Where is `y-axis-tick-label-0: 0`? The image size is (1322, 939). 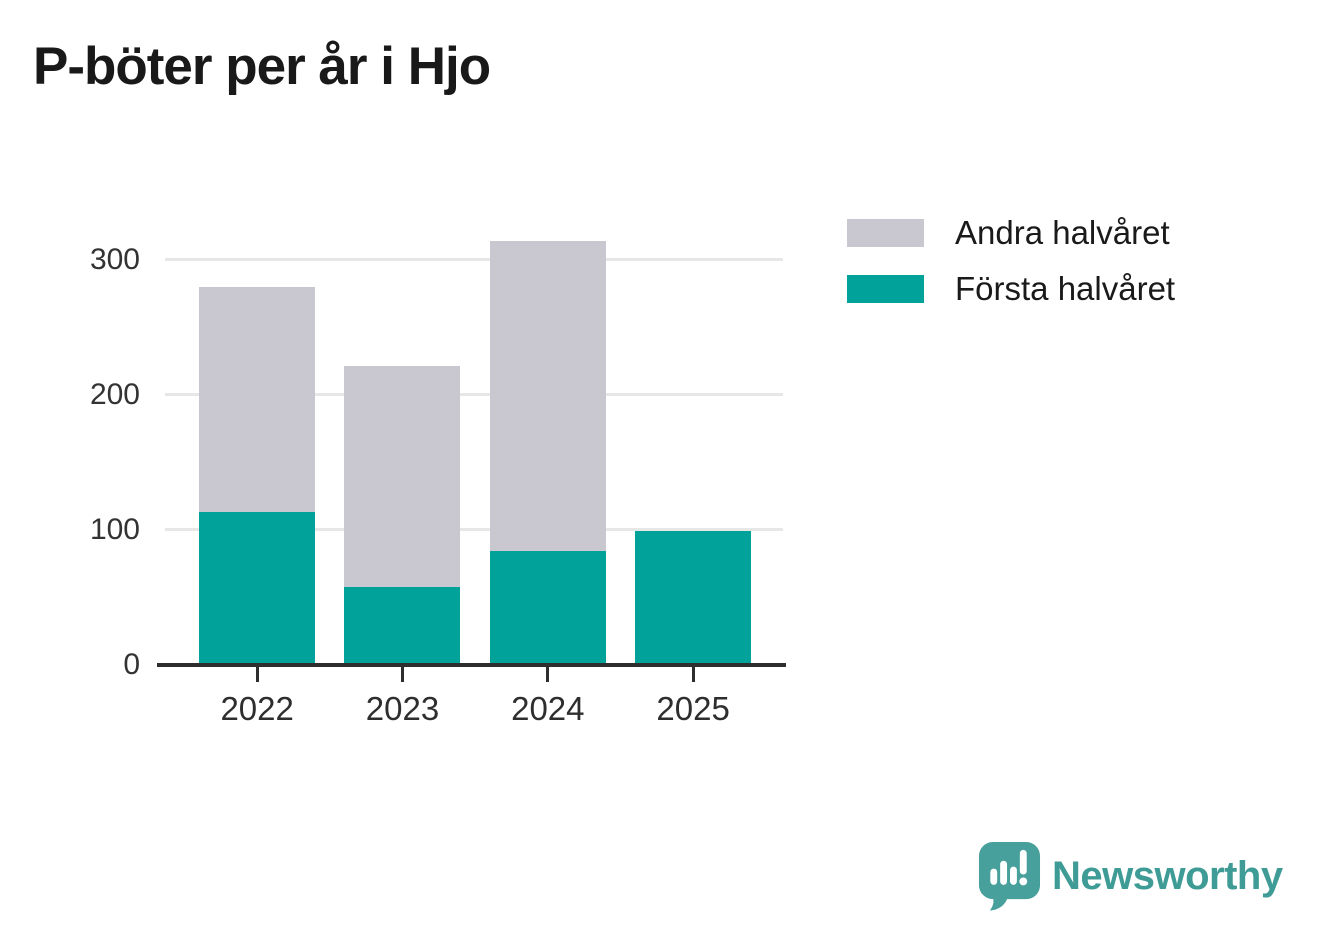 y-axis-tick-label-0: 0 is located at coordinates (131, 664).